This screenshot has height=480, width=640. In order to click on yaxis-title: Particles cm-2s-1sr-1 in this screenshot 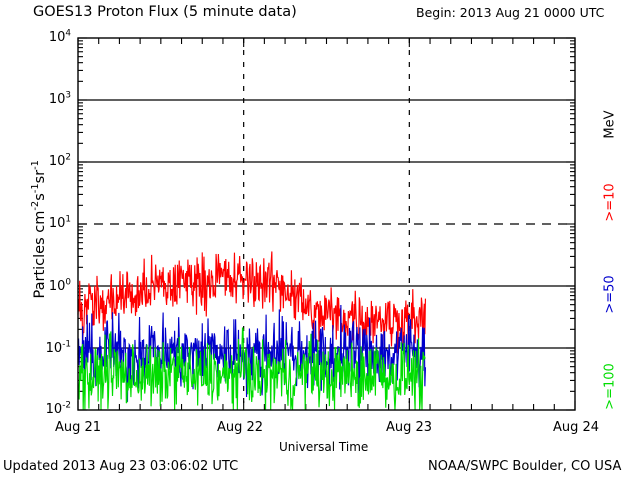, I will do `click(38, 229)`.